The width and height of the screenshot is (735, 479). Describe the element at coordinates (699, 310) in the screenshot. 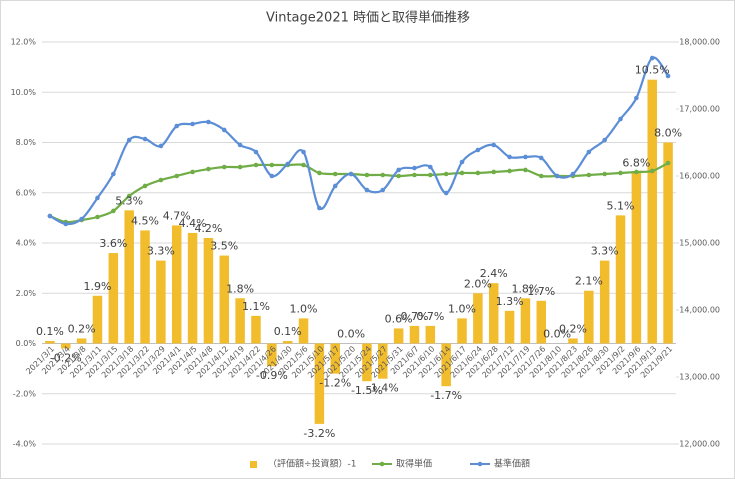

I see `y2-tick-label: 14,000.00` at that location.